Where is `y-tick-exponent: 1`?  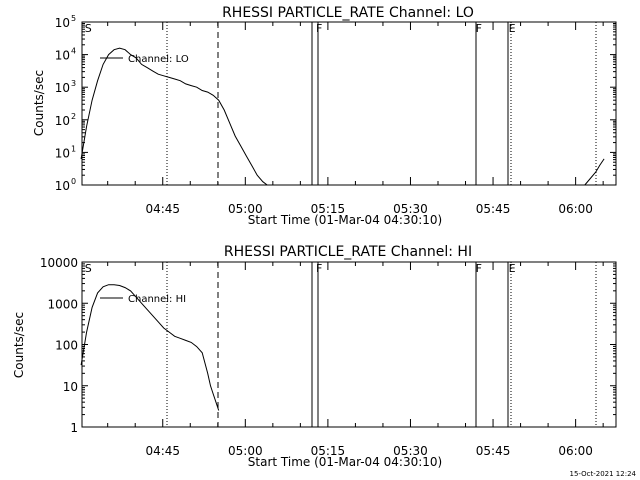
y-tick-exponent: 1 is located at coordinates (73, 148).